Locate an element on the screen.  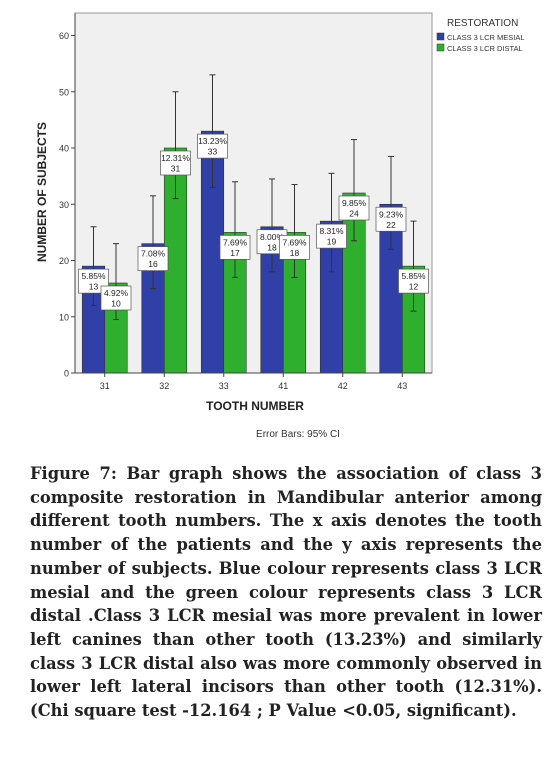
data-label-count: 12 is located at coordinates (414, 287).